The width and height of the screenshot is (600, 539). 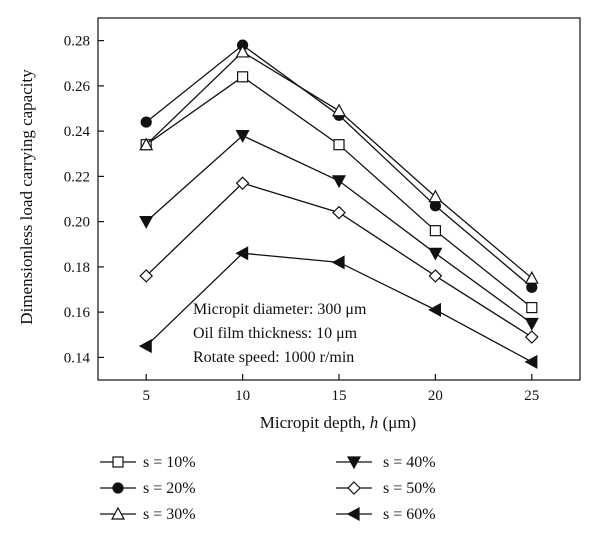 I want to click on legend-entry: s = 20%, so click(x=148, y=488).